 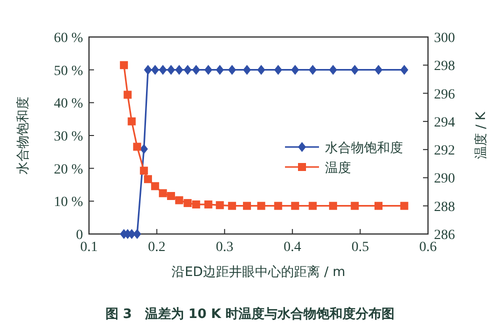 I want to click on y-tick-label: 30 %, so click(x=69, y=137).